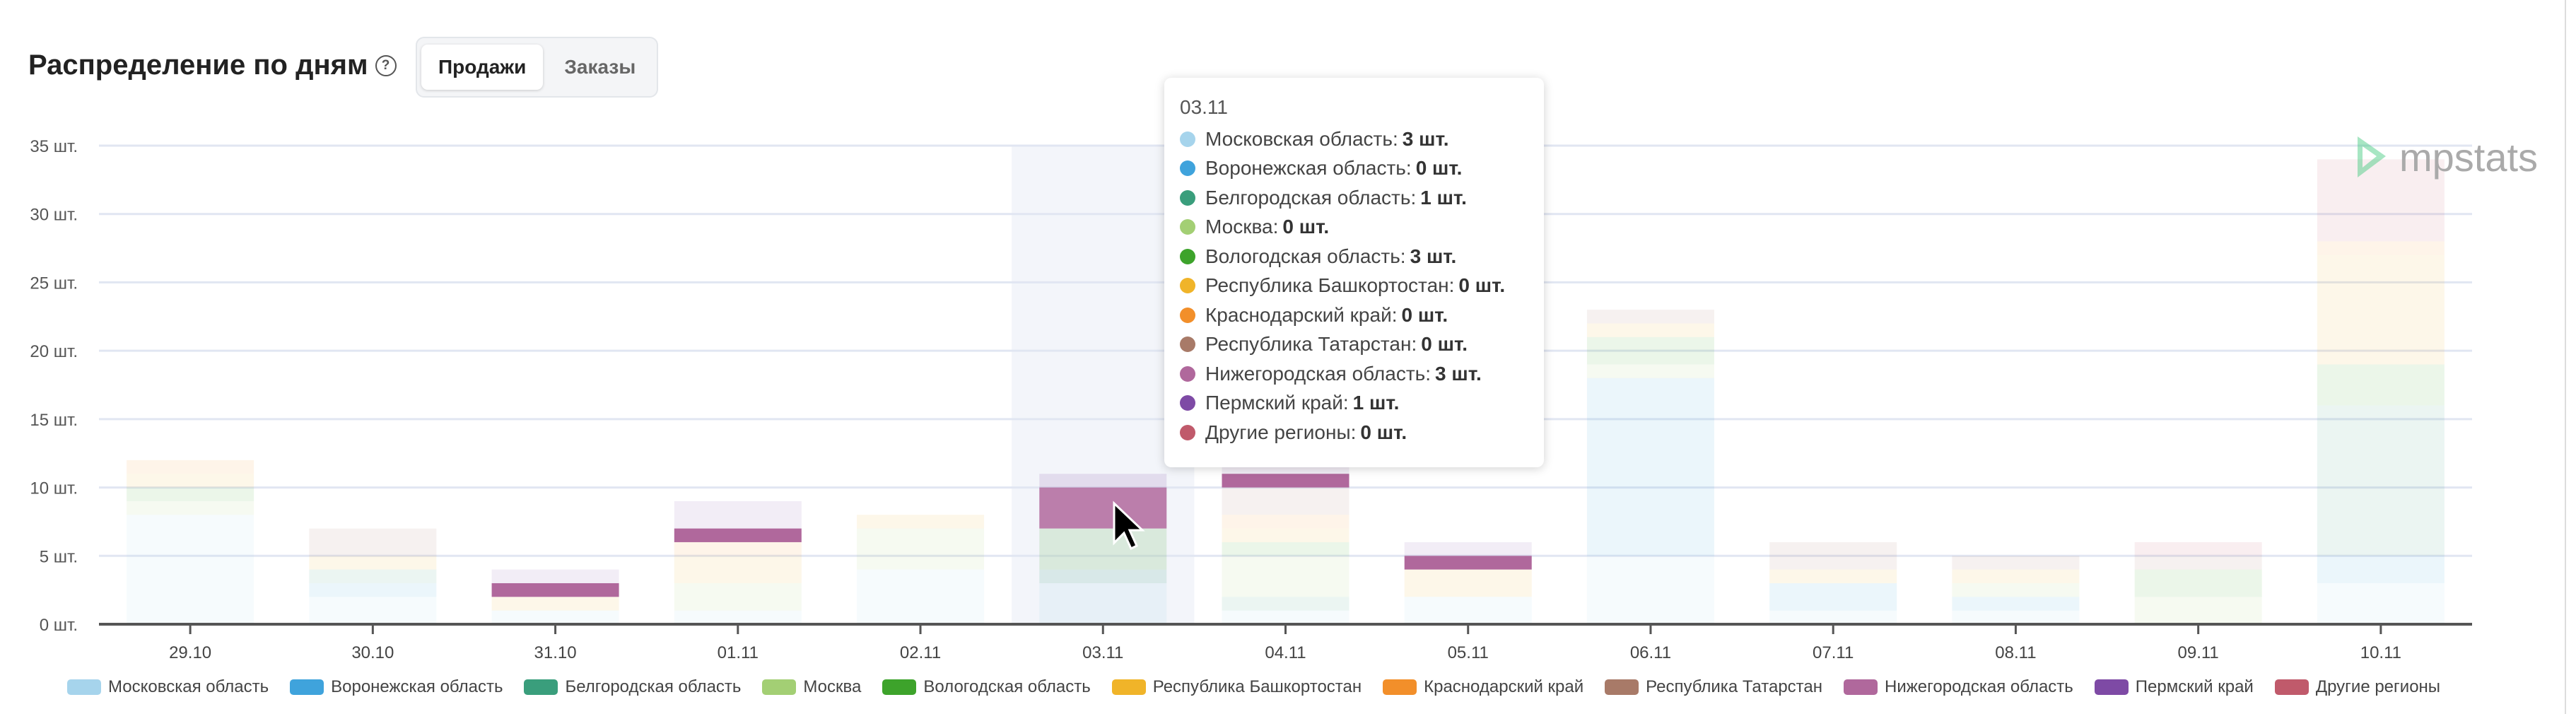 The image size is (2576, 714). I want to click on legend-item: Белгородская область, so click(633, 687).